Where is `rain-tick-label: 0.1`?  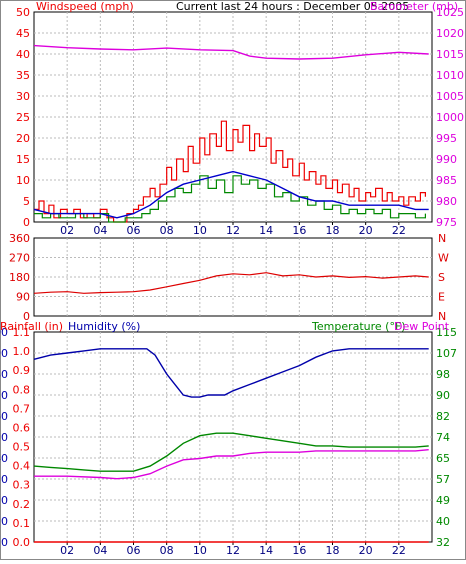 rain-tick-label: 0.1 is located at coordinates (22, 523).